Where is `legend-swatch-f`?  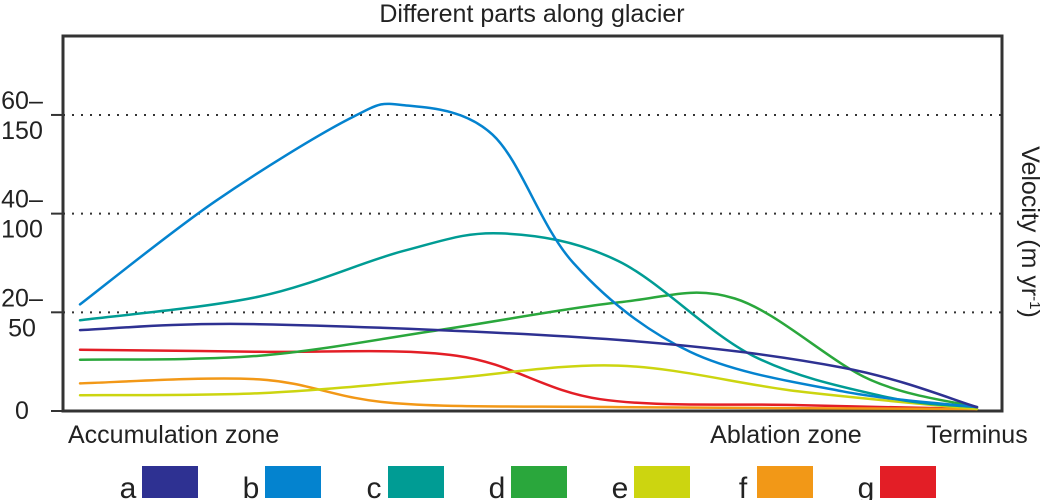 legend-swatch-f is located at coordinates (785, 482).